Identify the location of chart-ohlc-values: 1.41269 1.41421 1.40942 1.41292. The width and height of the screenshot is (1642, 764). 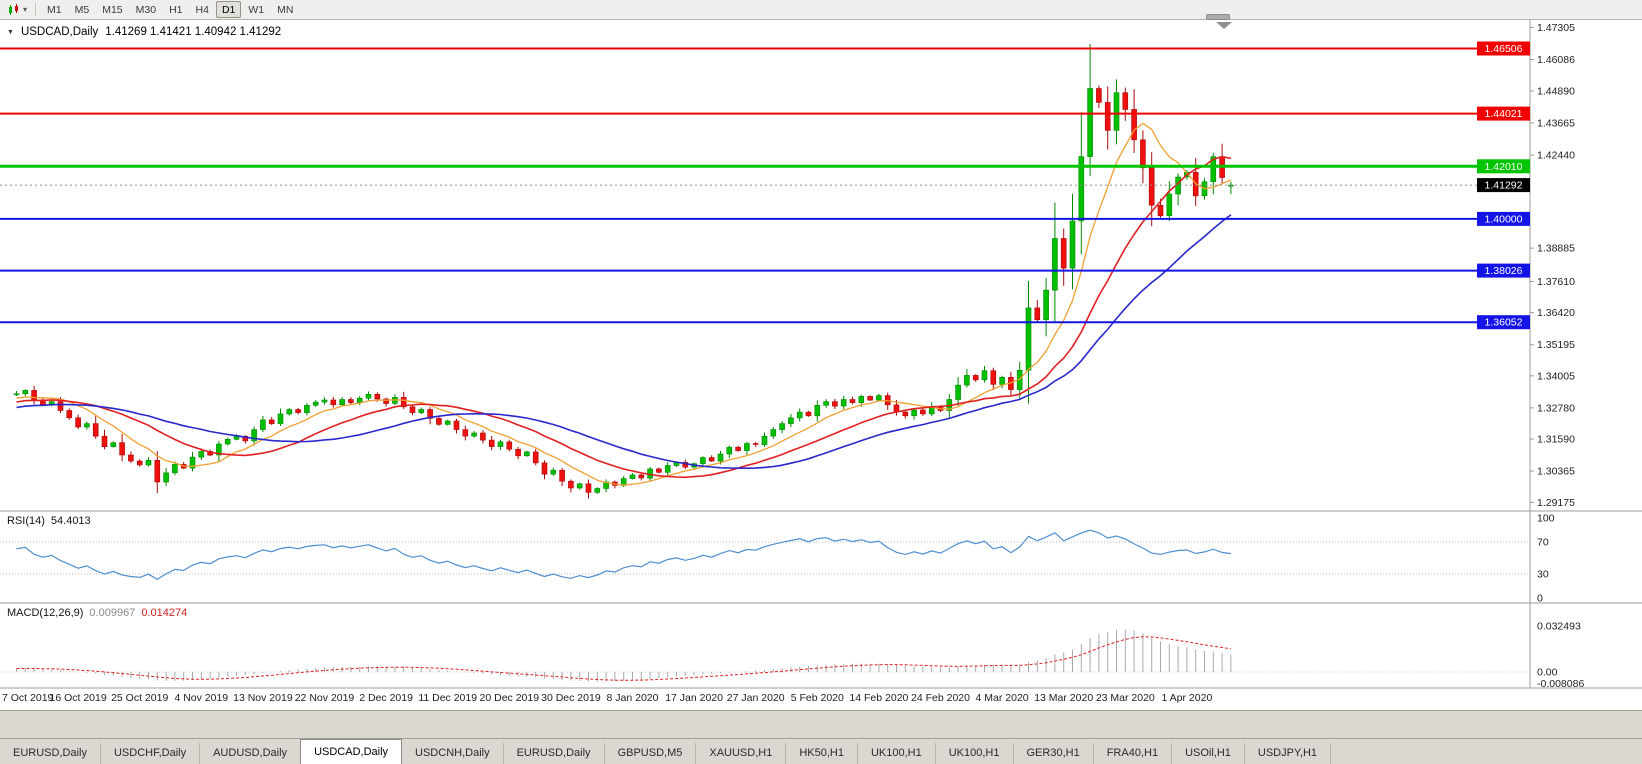
(193, 32).